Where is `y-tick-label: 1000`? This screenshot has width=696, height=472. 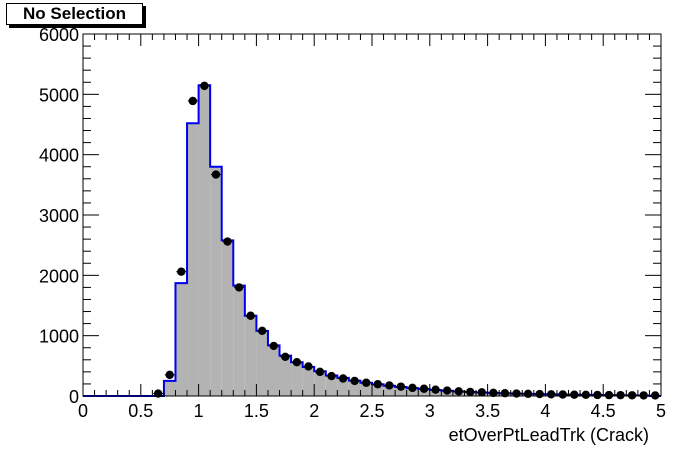
y-tick-label: 1000 is located at coordinates (59, 337).